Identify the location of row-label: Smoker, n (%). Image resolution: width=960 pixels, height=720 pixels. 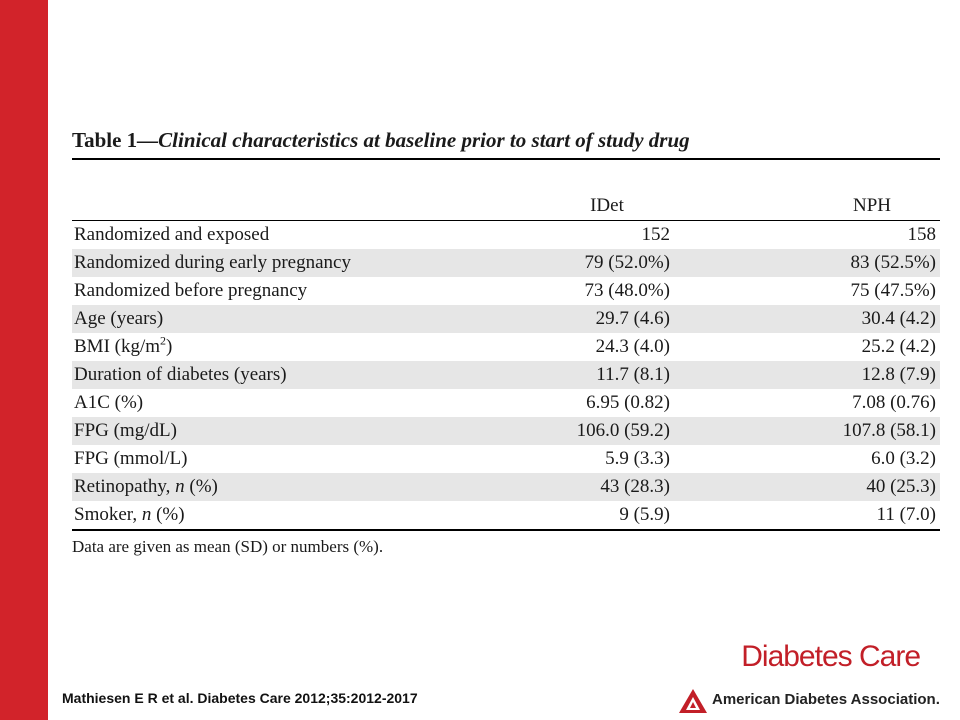
(129, 515).